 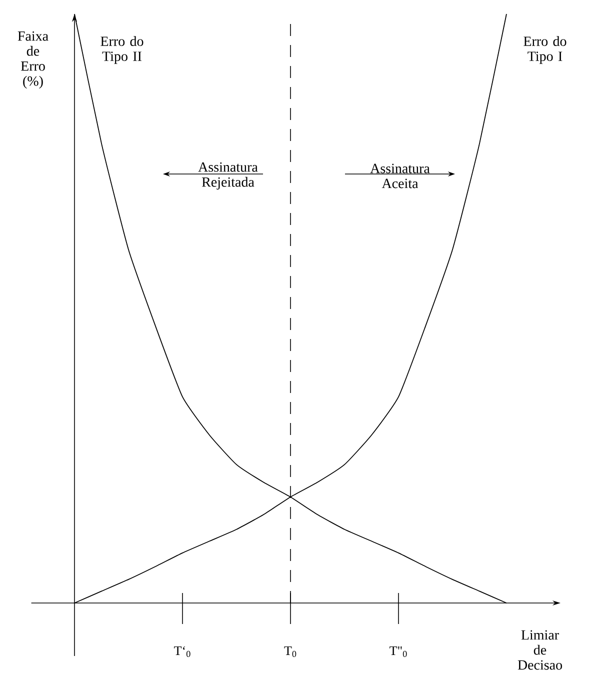 I want to click on annotation: Assinatura Aceita, so click(x=400, y=176).